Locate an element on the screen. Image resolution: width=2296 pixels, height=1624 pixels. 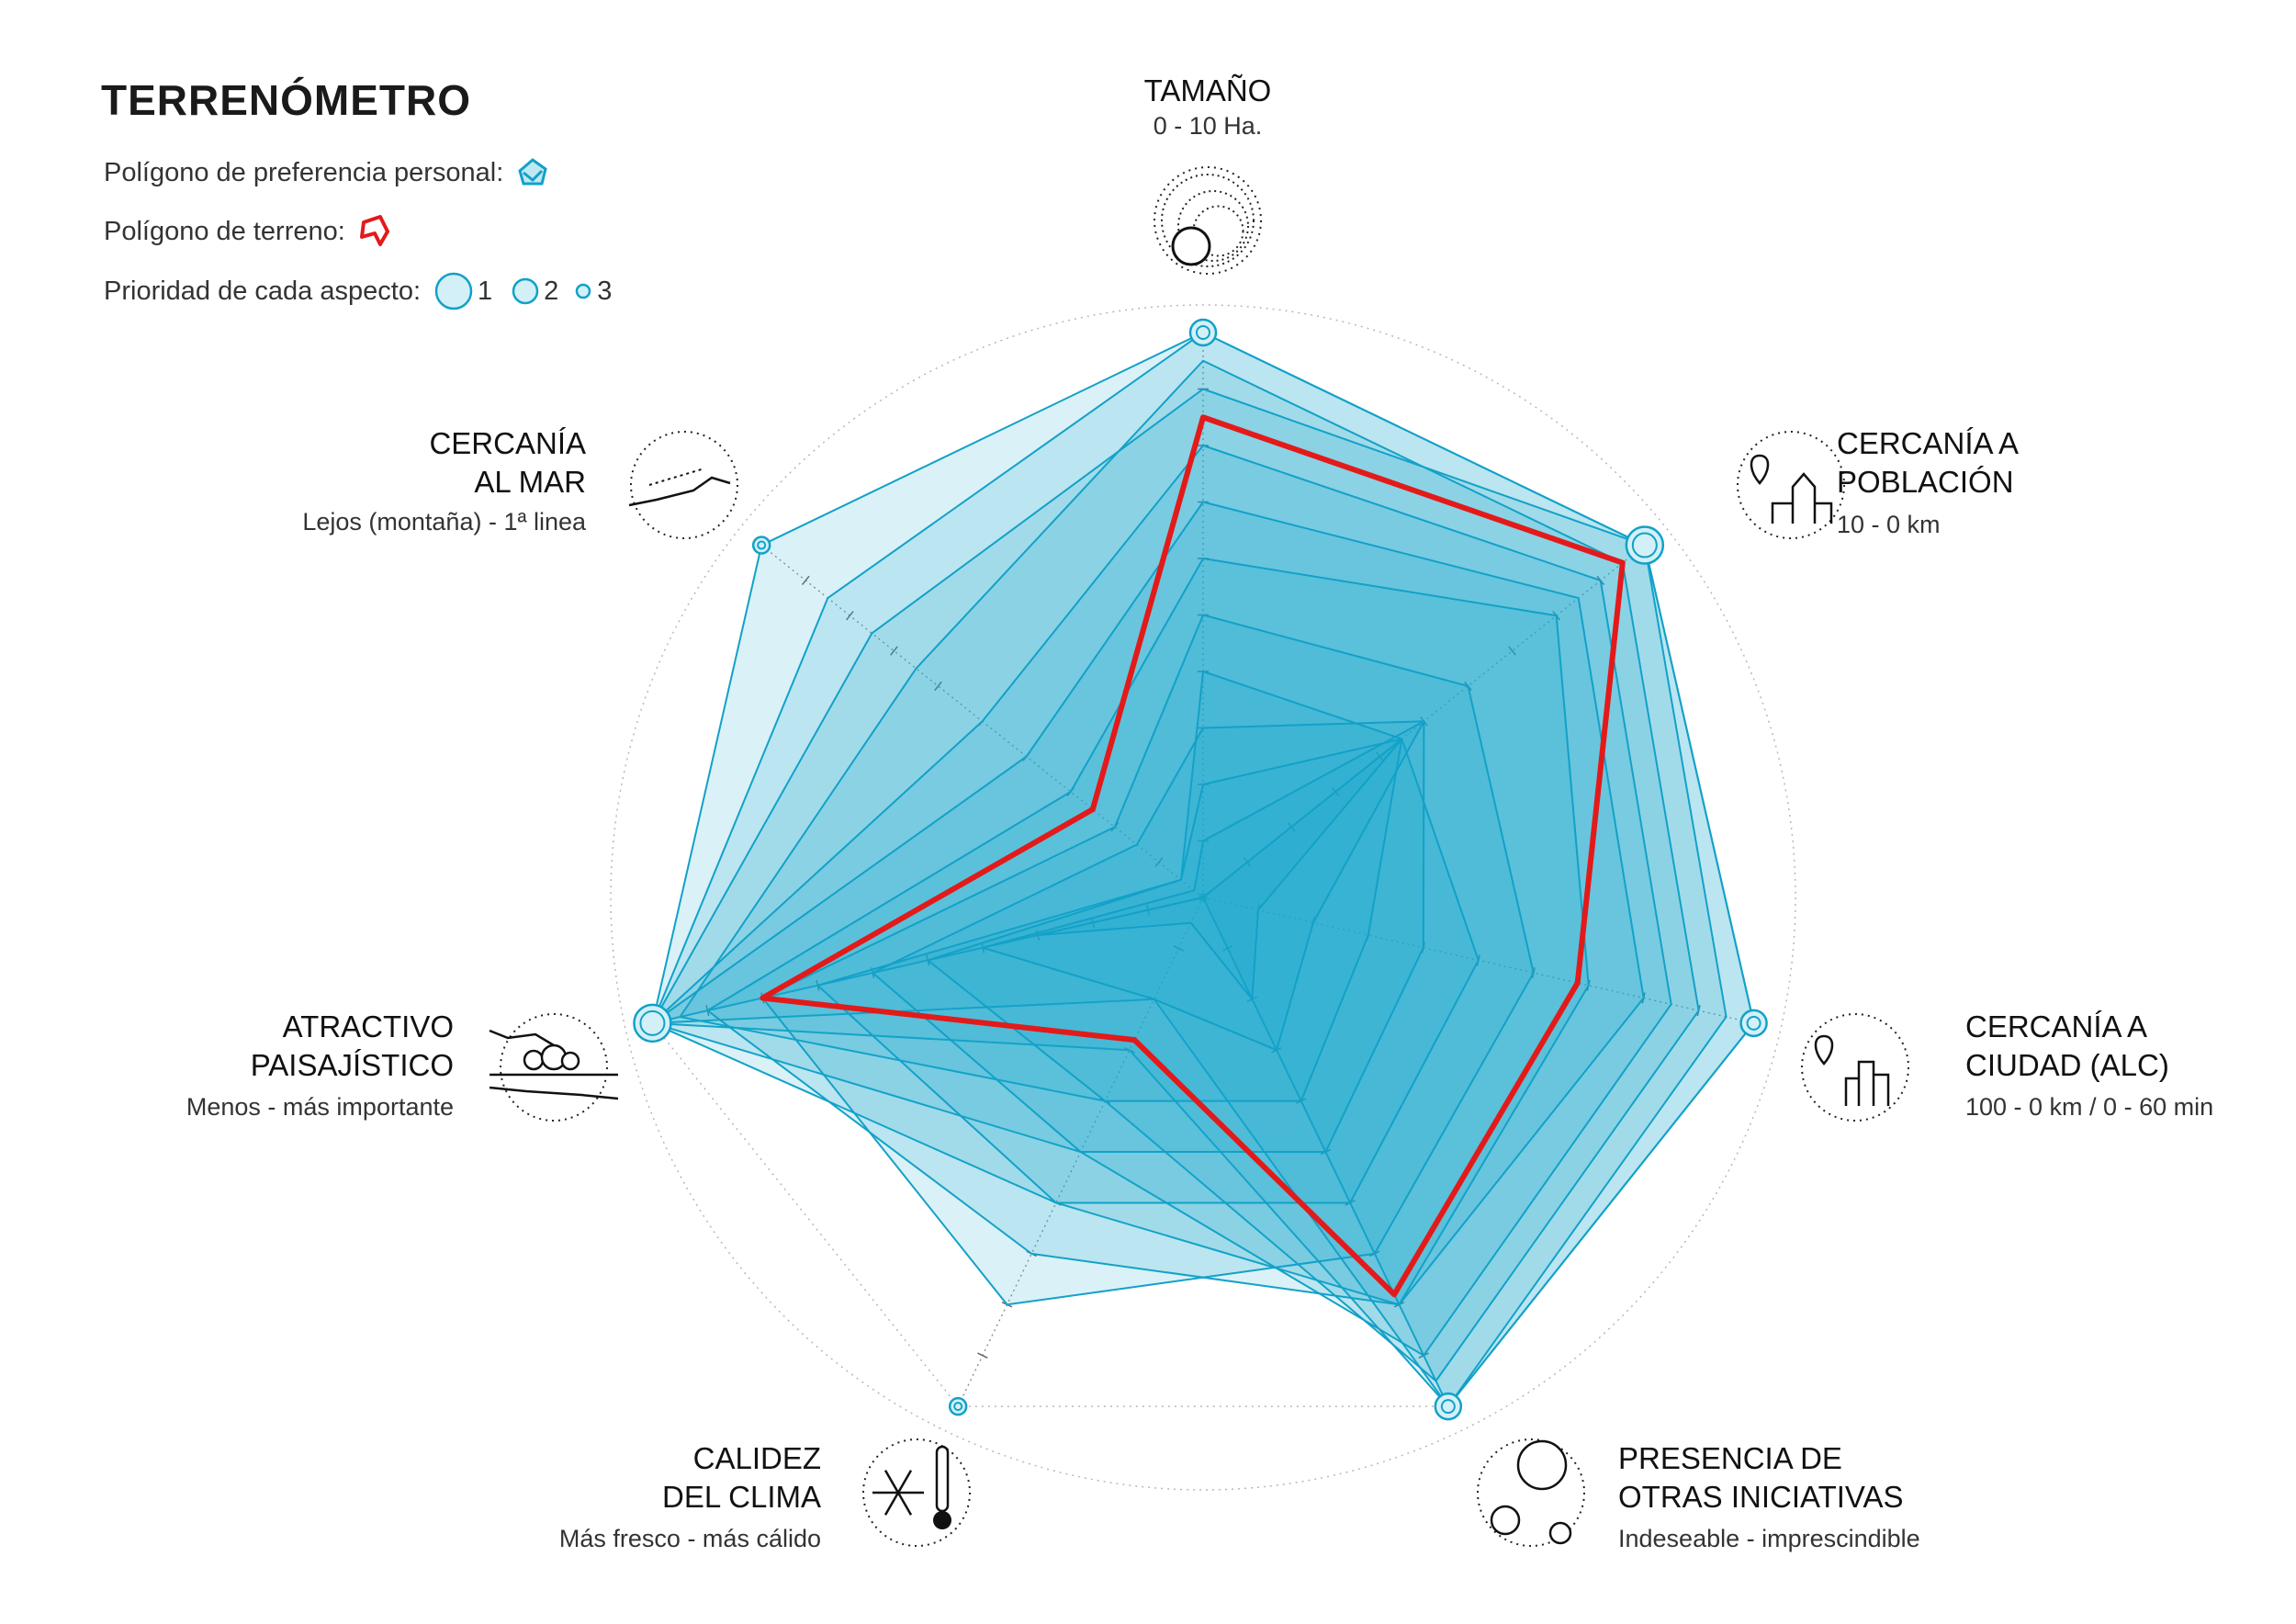
buildings is located at coordinates (1867, 1083).